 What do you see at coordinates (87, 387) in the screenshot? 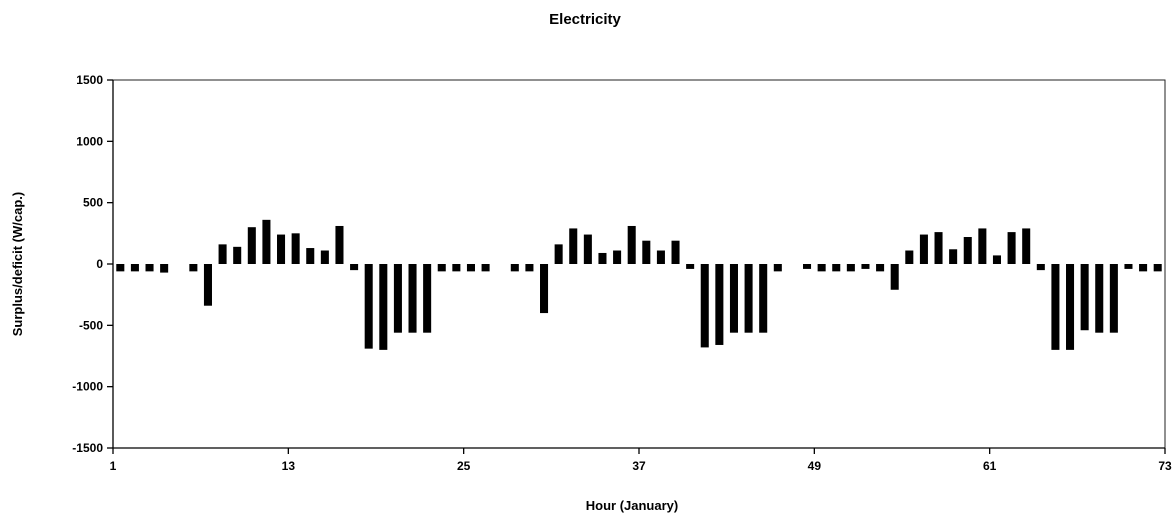
I see `y-tick-label: -1000` at bounding box center [87, 387].